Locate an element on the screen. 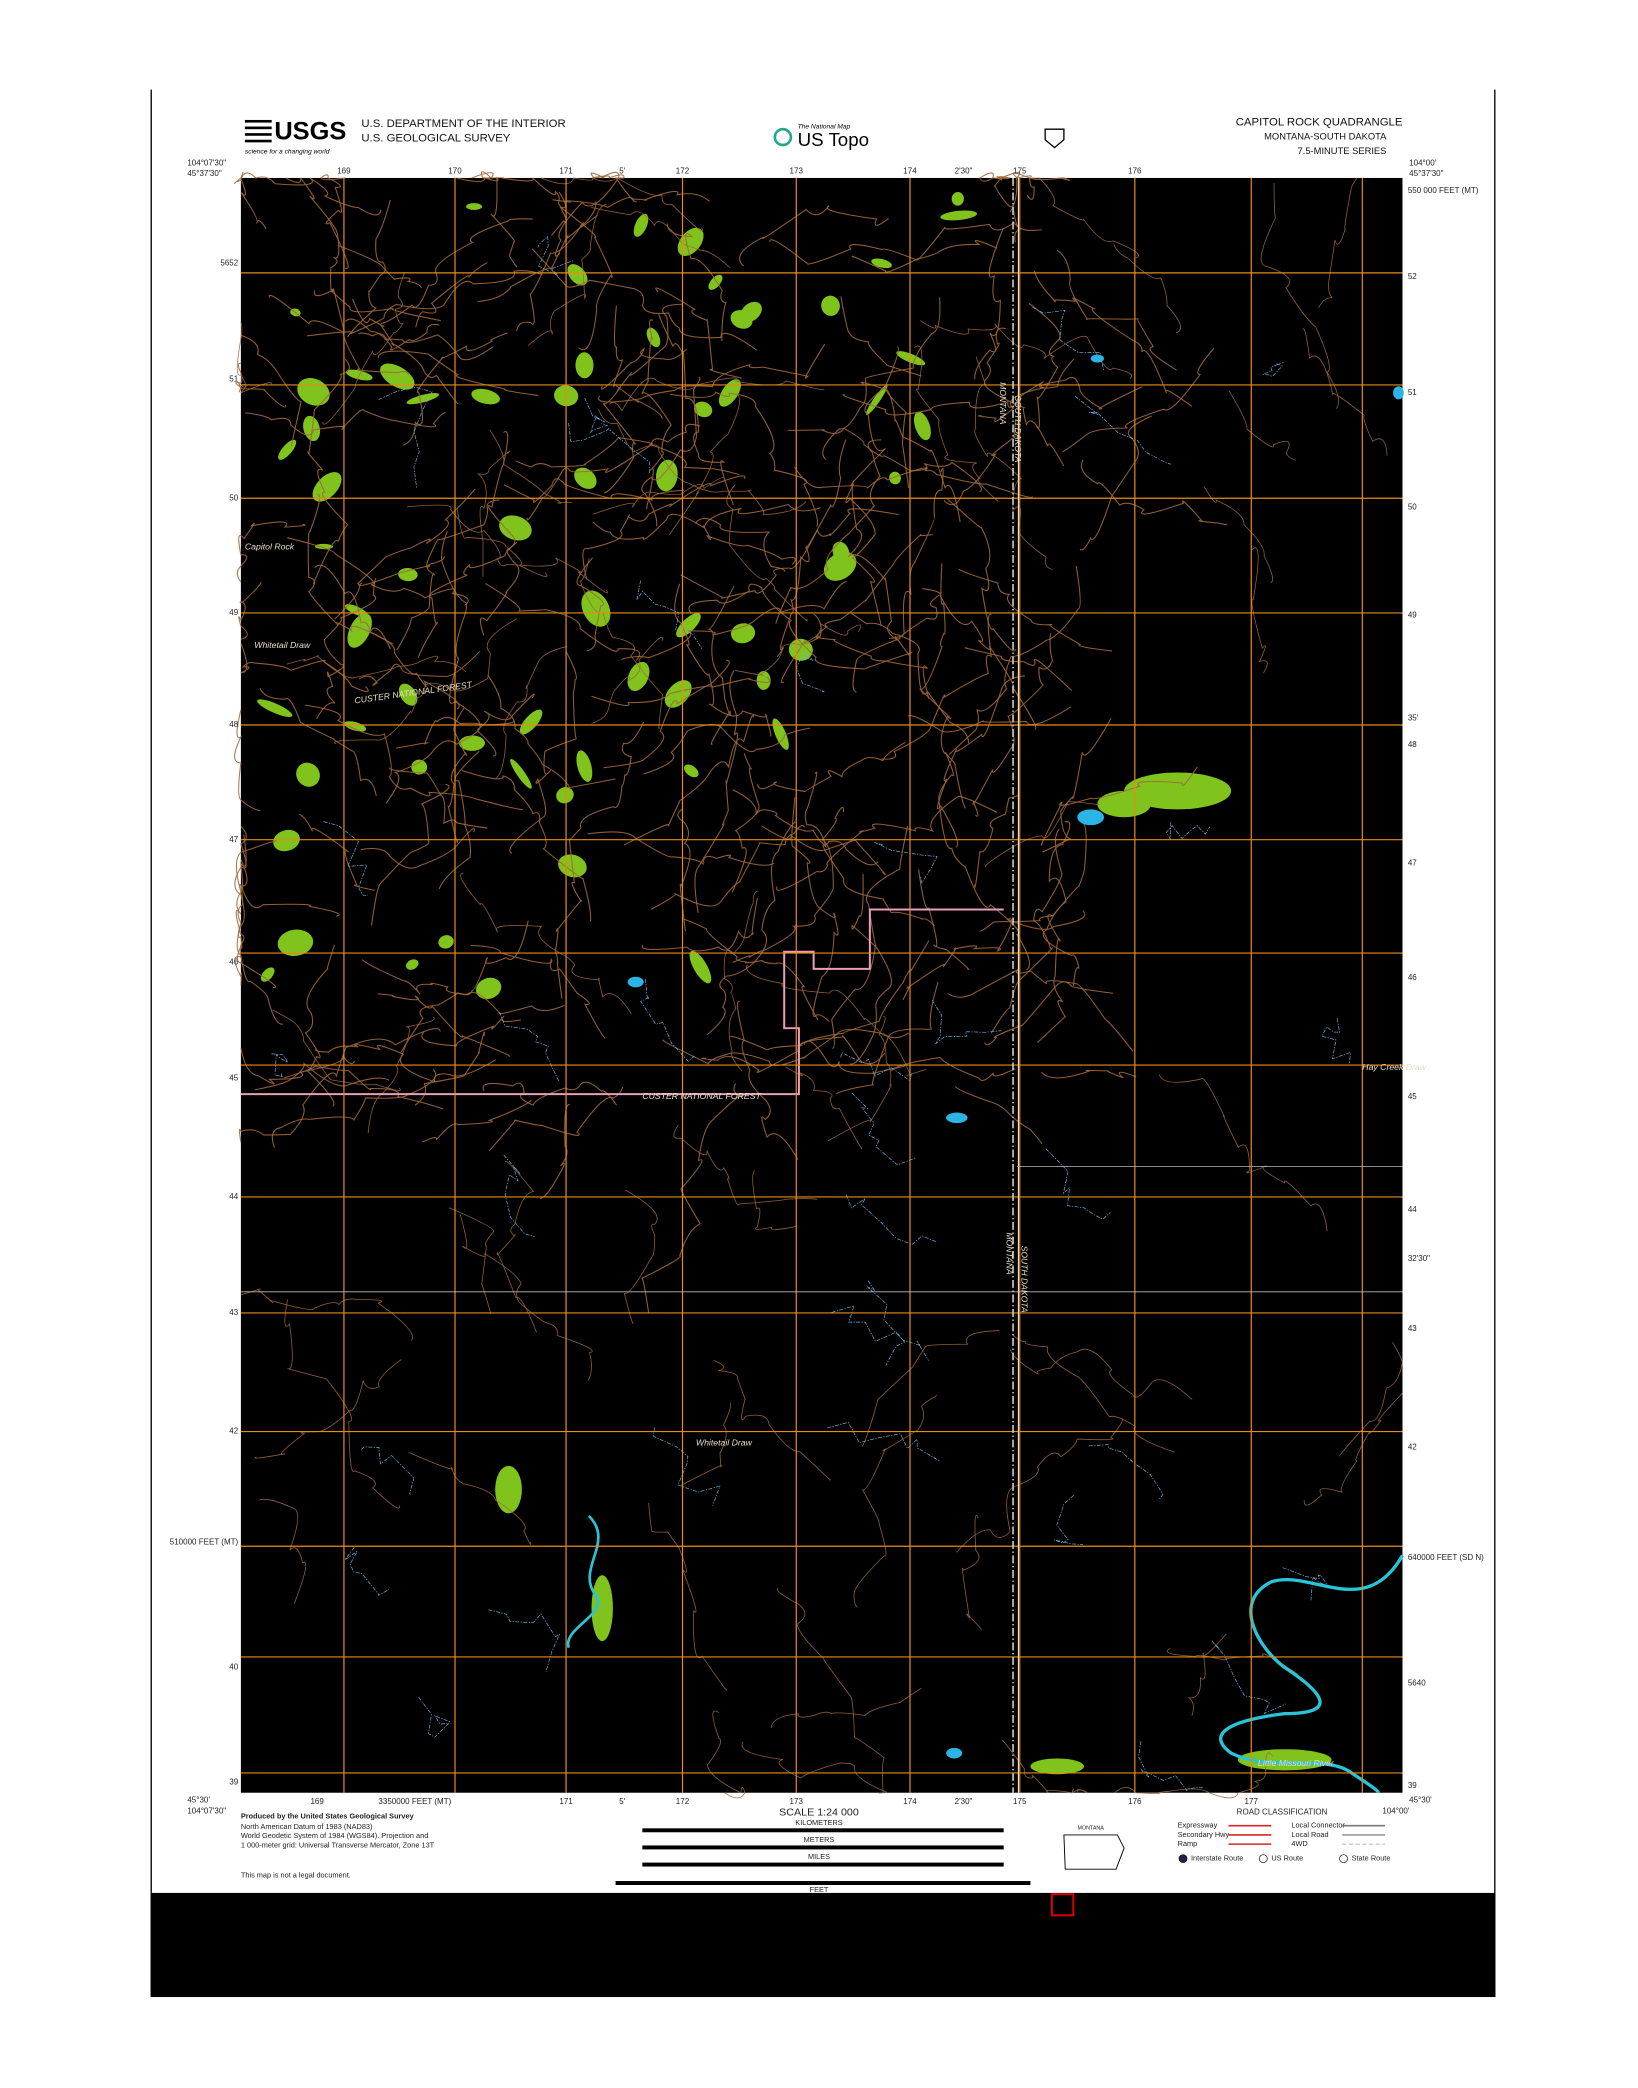 This screenshot has height=2088, width=1638. left-tick-label: 46 is located at coordinates (233, 961).